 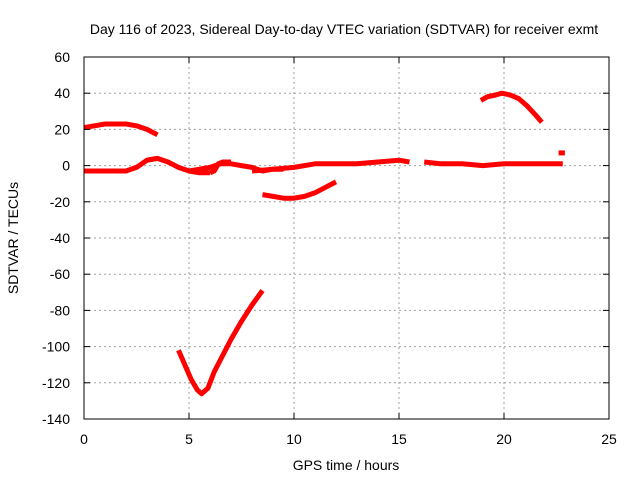 What do you see at coordinates (13, 238) in the screenshot?
I see `y-axis-label: SDTVAR / TECUs` at bounding box center [13, 238].